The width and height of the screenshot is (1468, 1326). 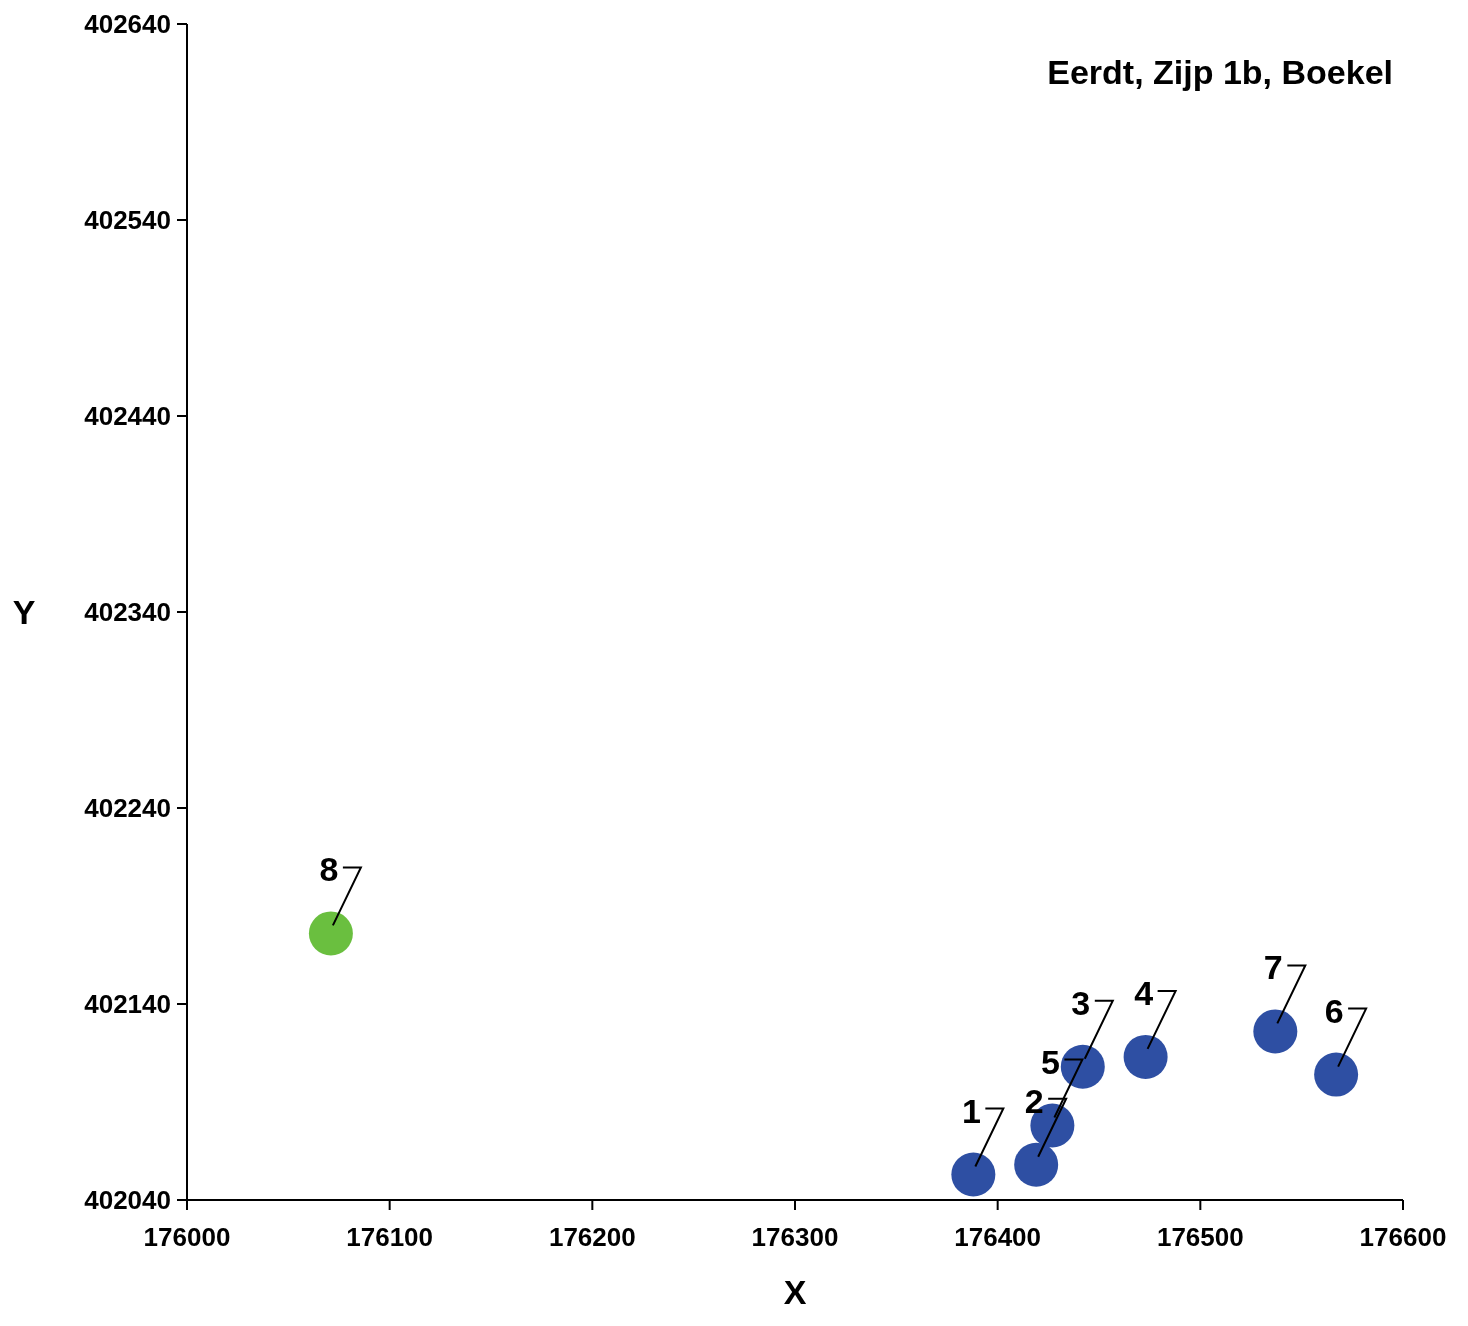 What do you see at coordinates (127, 612) in the screenshot?
I see `y-tick-label: 402340` at bounding box center [127, 612].